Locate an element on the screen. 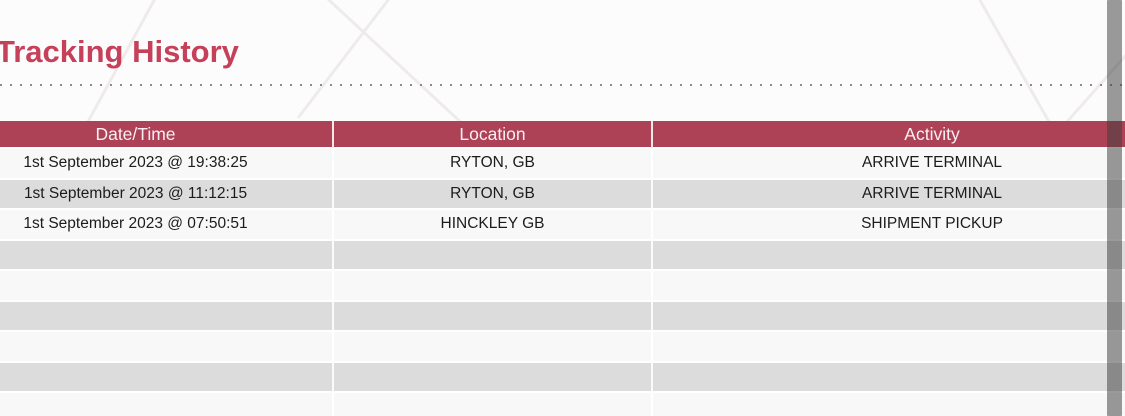  cell-datetime: 1st September 2023 @ 19:38:25 is located at coordinates (166, 164).